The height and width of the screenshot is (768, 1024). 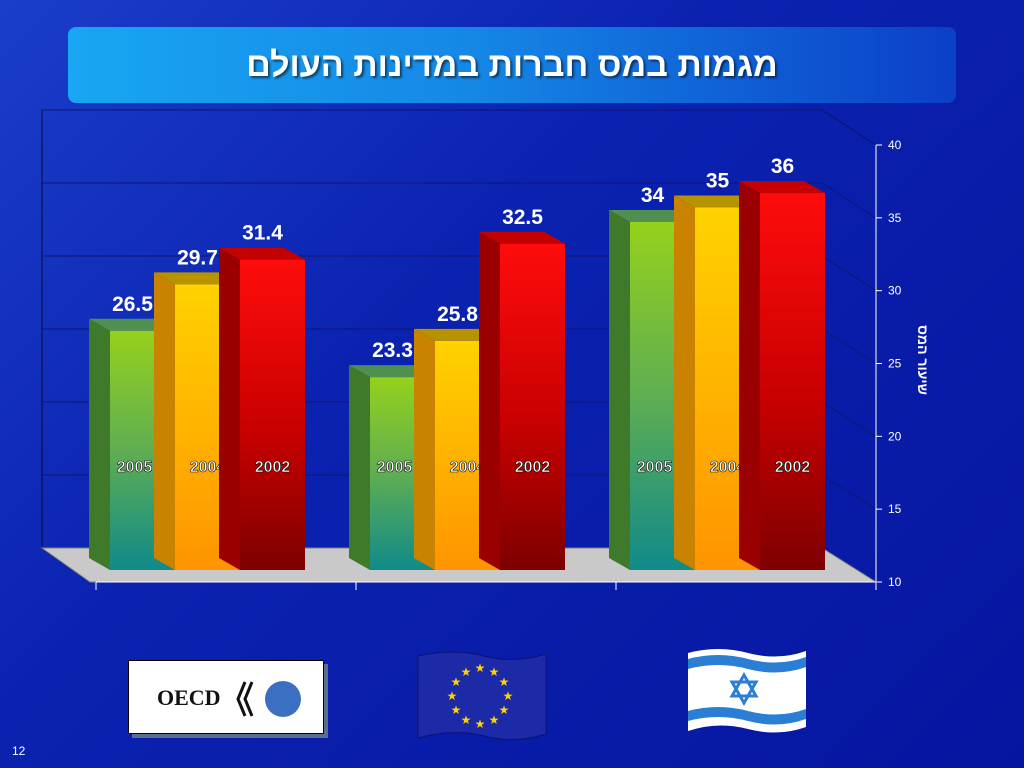 What do you see at coordinates (19, 751) in the screenshot?
I see `slide-number: 12` at bounding box center [19, 751].